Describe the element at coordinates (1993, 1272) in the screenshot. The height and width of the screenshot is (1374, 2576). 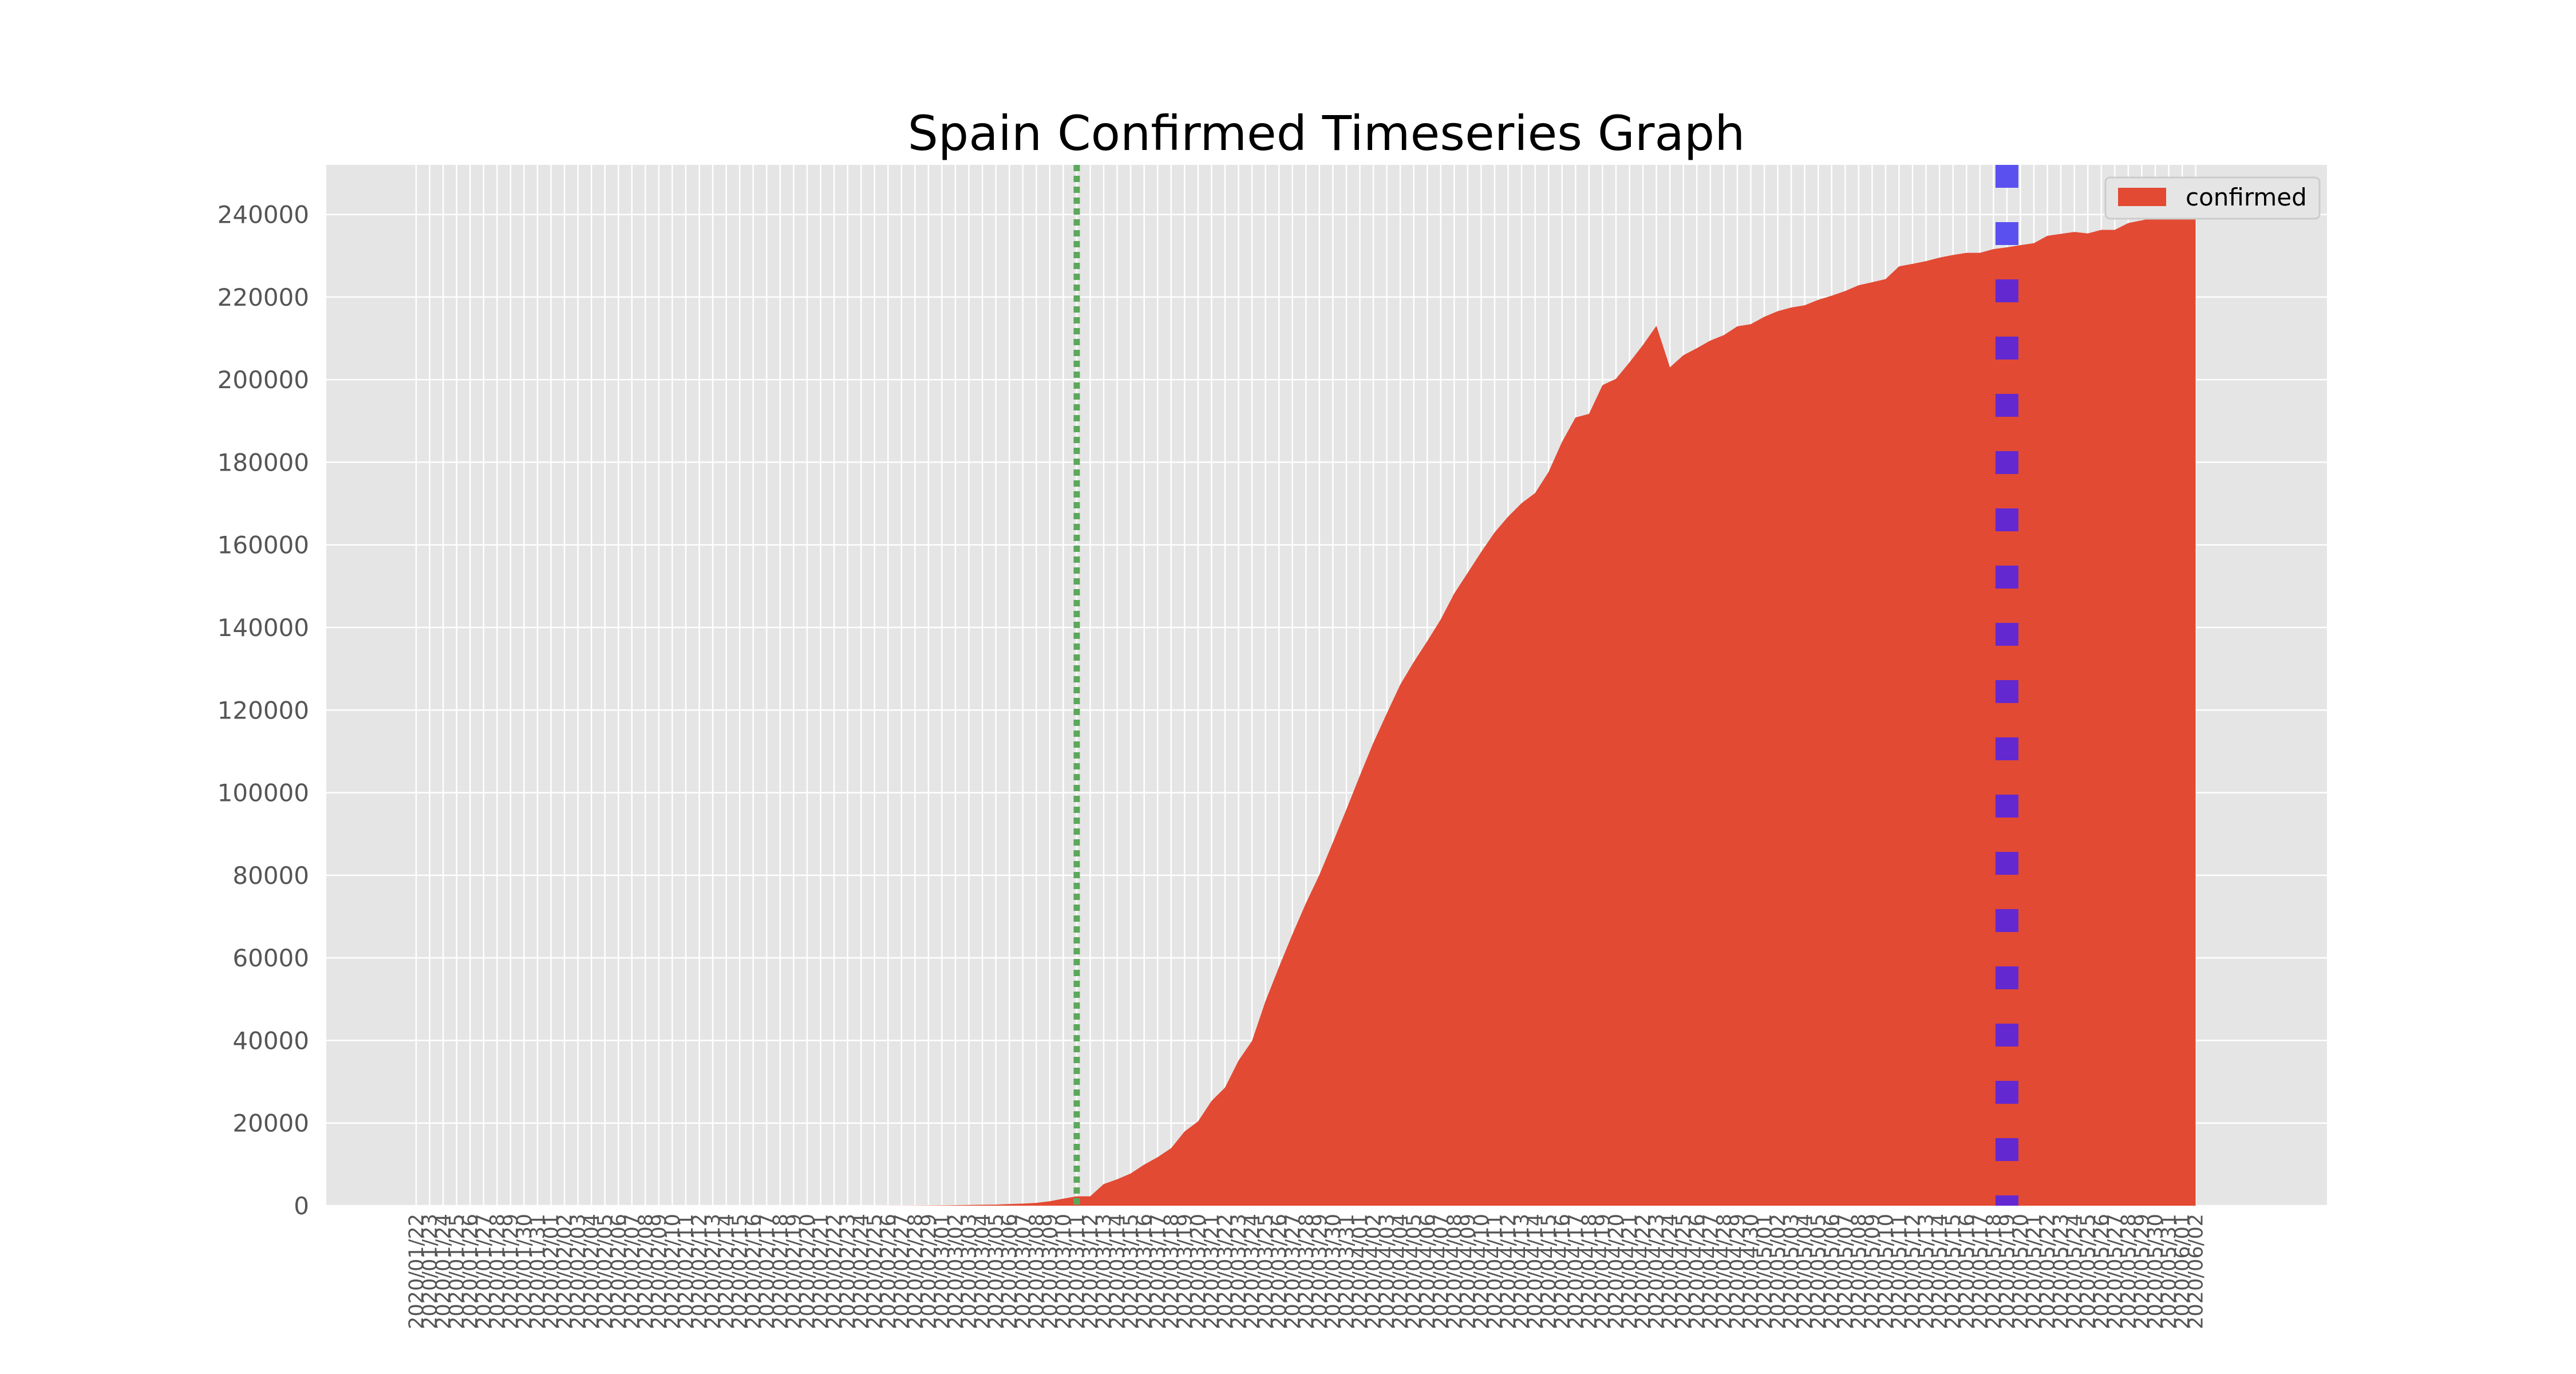
I see `x-tick-label: 2020/05/18` at that location.